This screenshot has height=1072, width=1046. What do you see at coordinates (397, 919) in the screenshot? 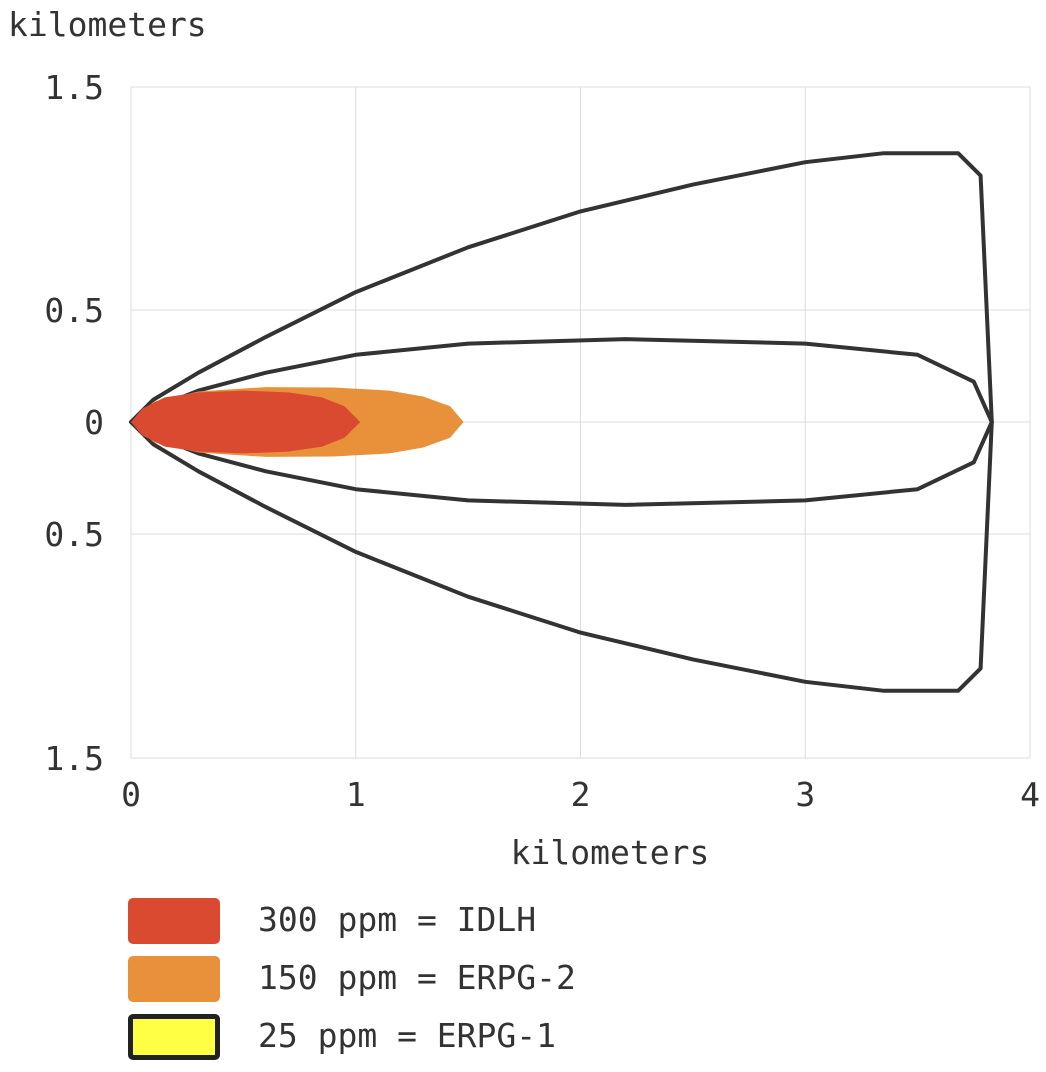
I see `legend-label-idlh: 300 ppm = IDLH` at bounding box center [397, 919].